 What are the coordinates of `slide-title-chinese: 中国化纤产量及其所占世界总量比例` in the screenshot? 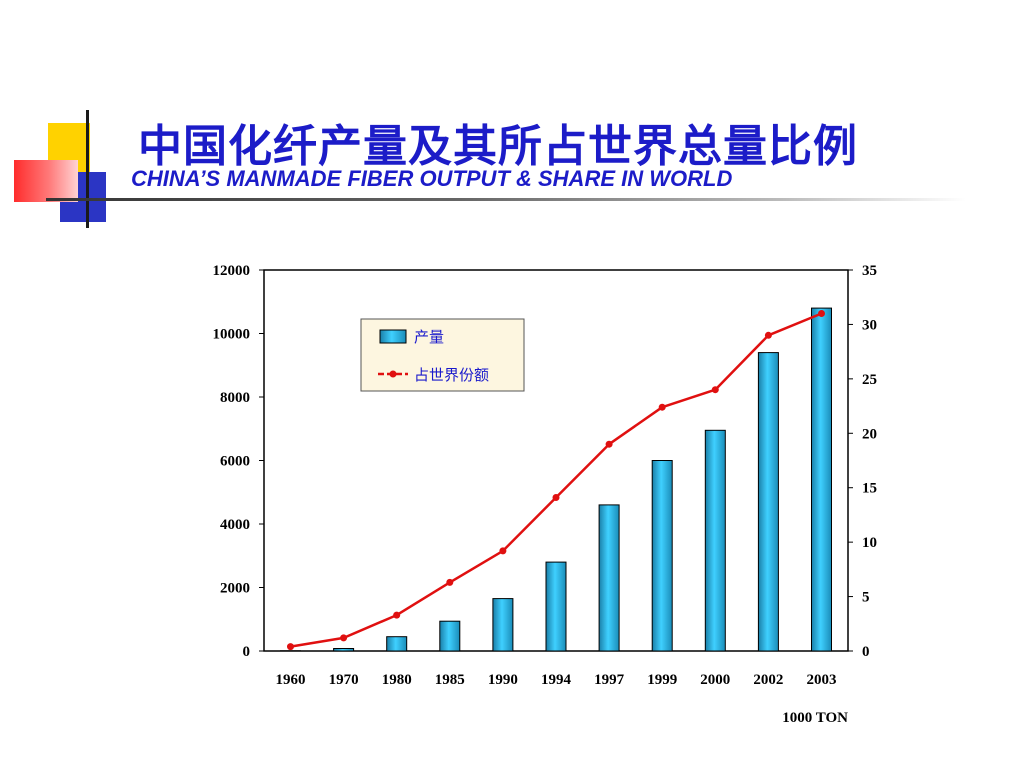 It's located at (498, 146).